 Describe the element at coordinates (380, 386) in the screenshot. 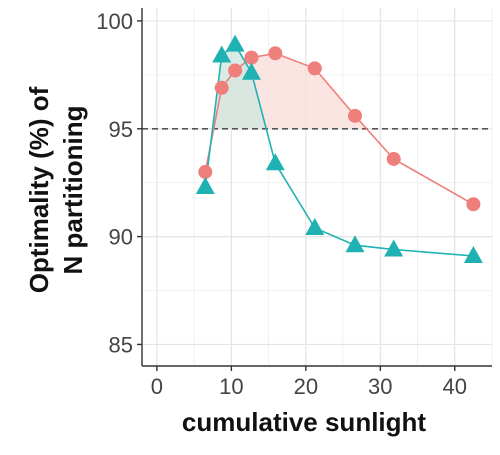

I see `x-tick-label-30: 30` at that location.